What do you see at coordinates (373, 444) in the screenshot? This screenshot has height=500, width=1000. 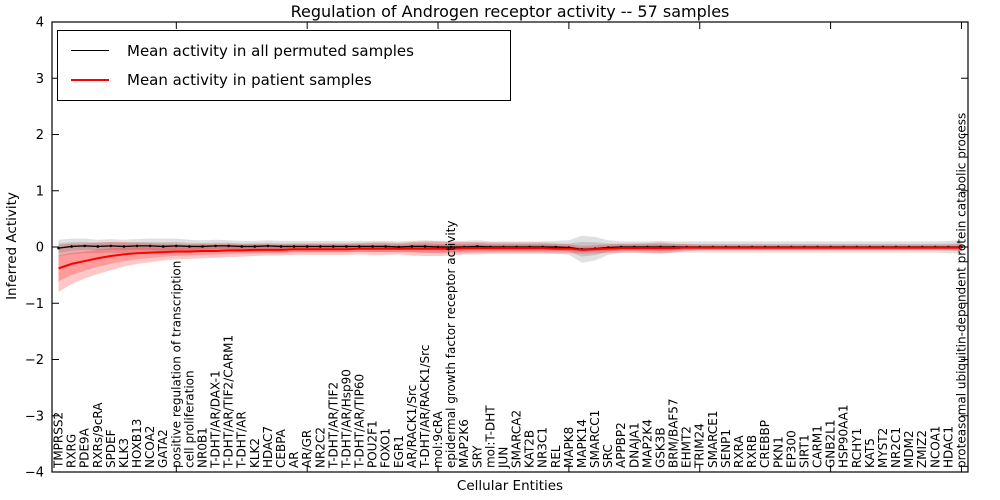 I see `x-category-label: POU2F1` at bounding box center [373, 444].